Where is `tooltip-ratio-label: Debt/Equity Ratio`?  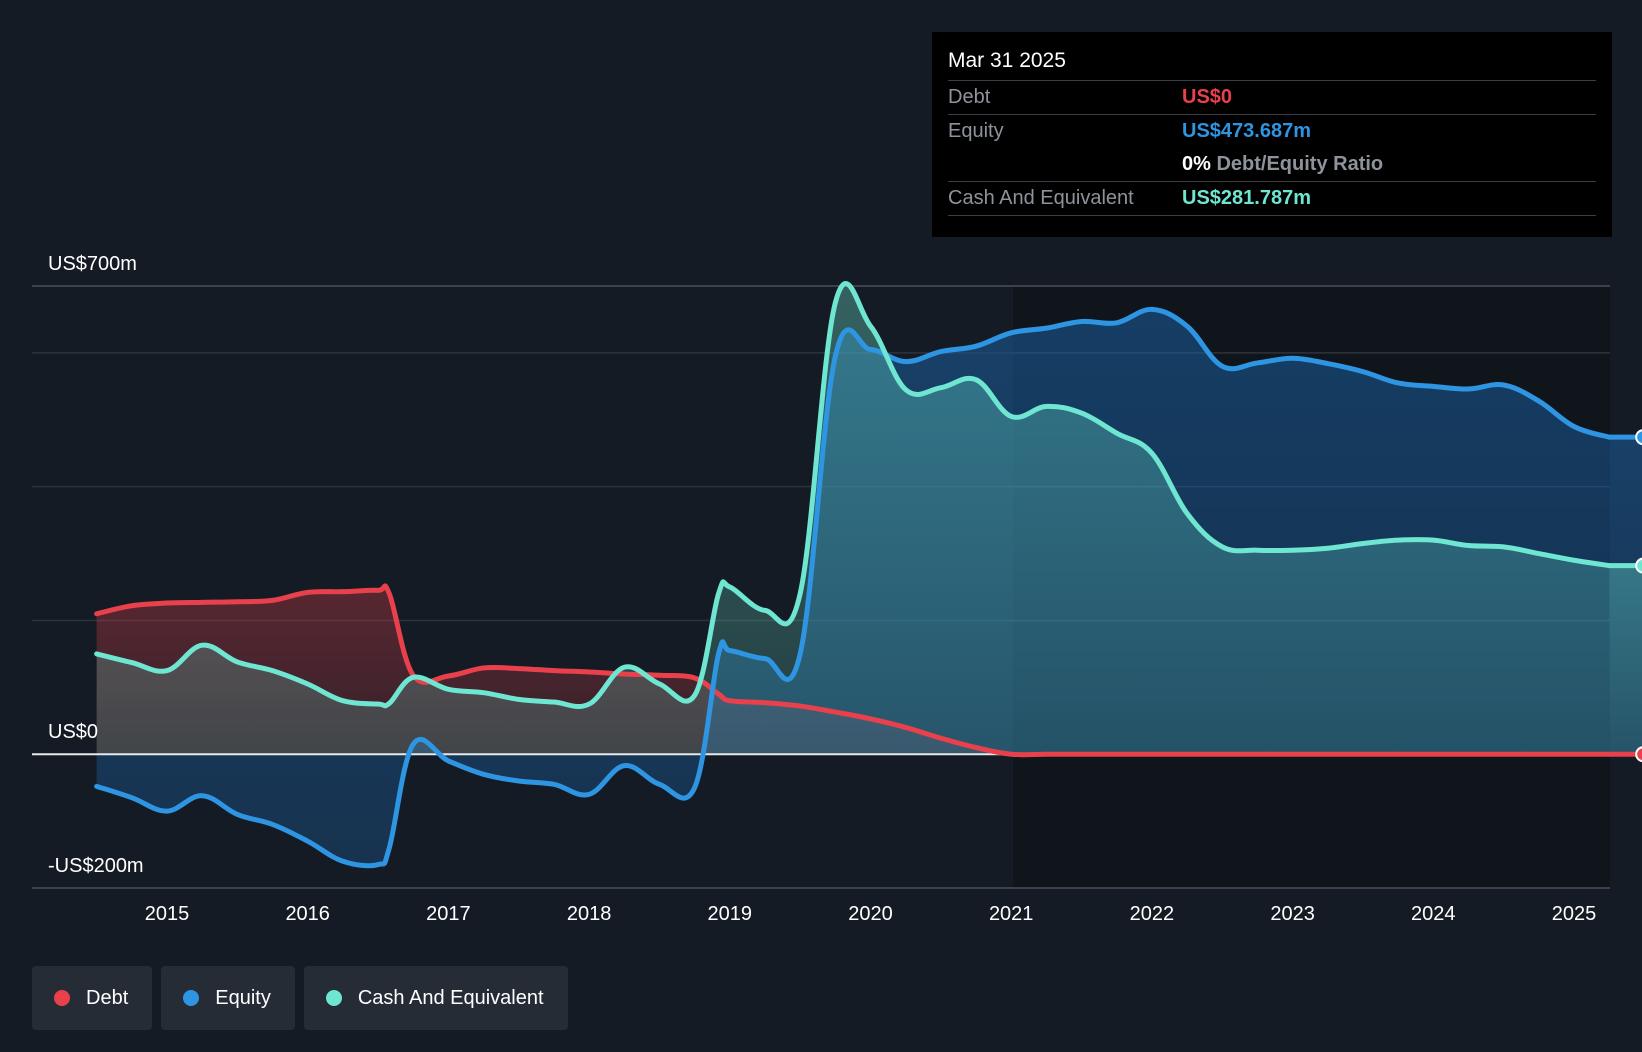
tooltip-ratio-label: Debt/Equity Ratio is located at coordinates (1300, 164).